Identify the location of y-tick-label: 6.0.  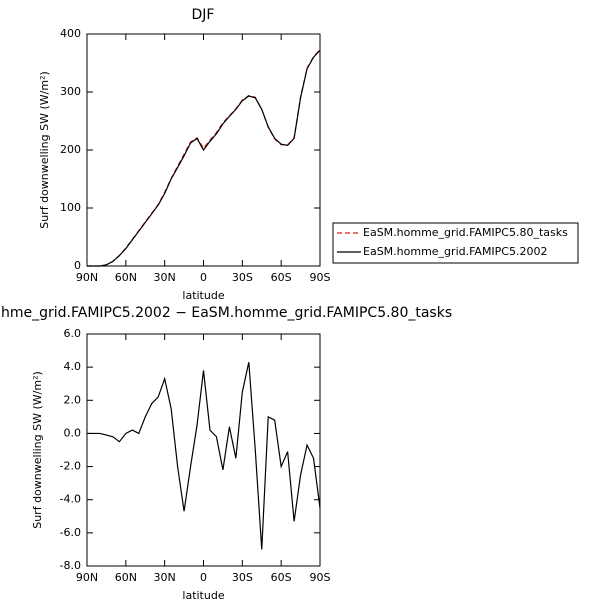
(73, 333).